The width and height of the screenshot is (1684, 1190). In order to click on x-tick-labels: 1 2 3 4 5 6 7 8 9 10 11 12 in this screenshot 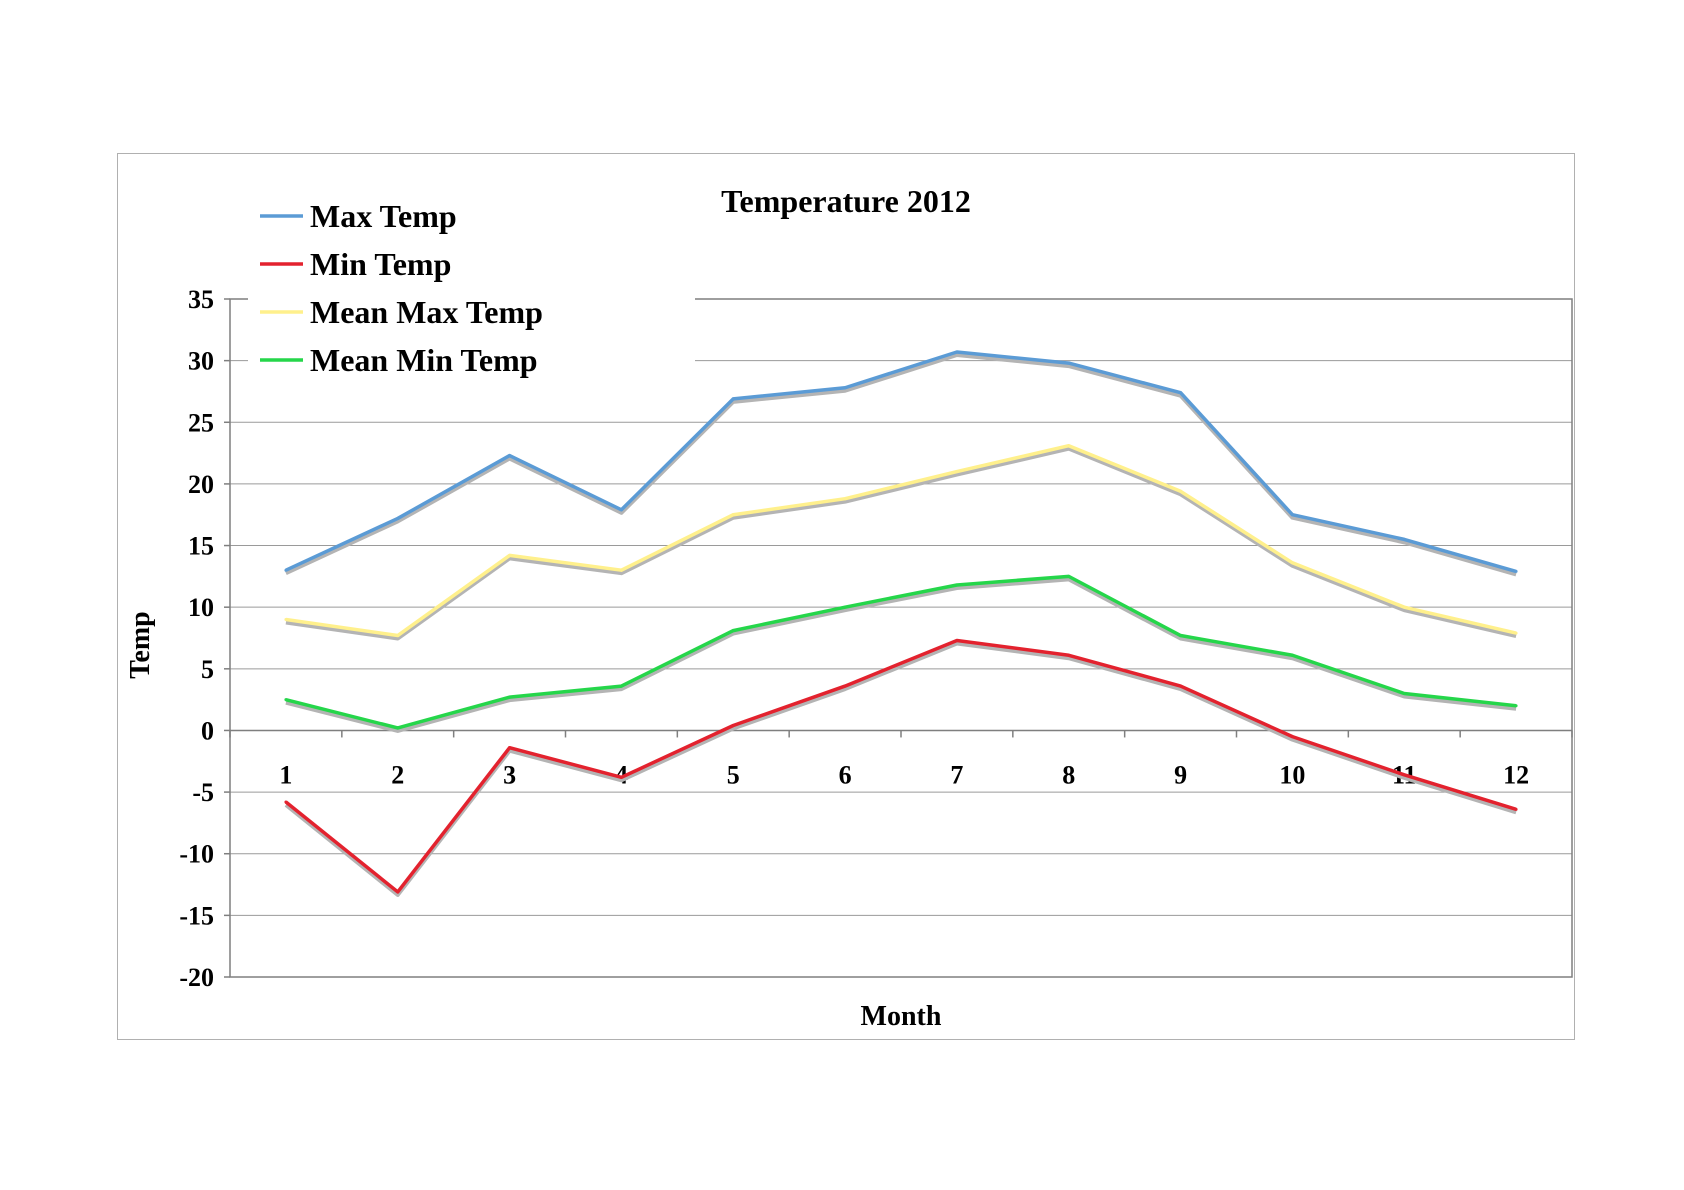, I will do `click(904, 774)`.